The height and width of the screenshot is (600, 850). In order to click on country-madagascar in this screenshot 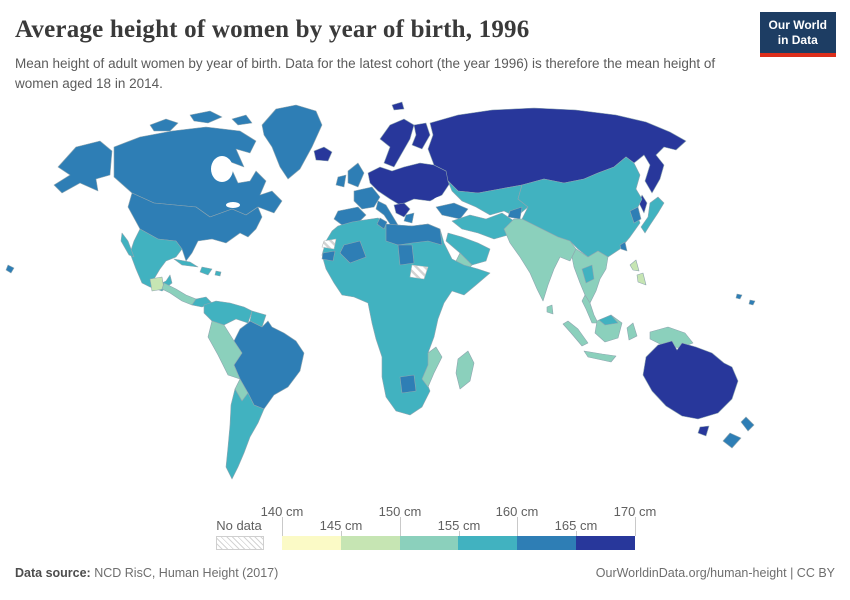, I will do `click(465, 370)`.